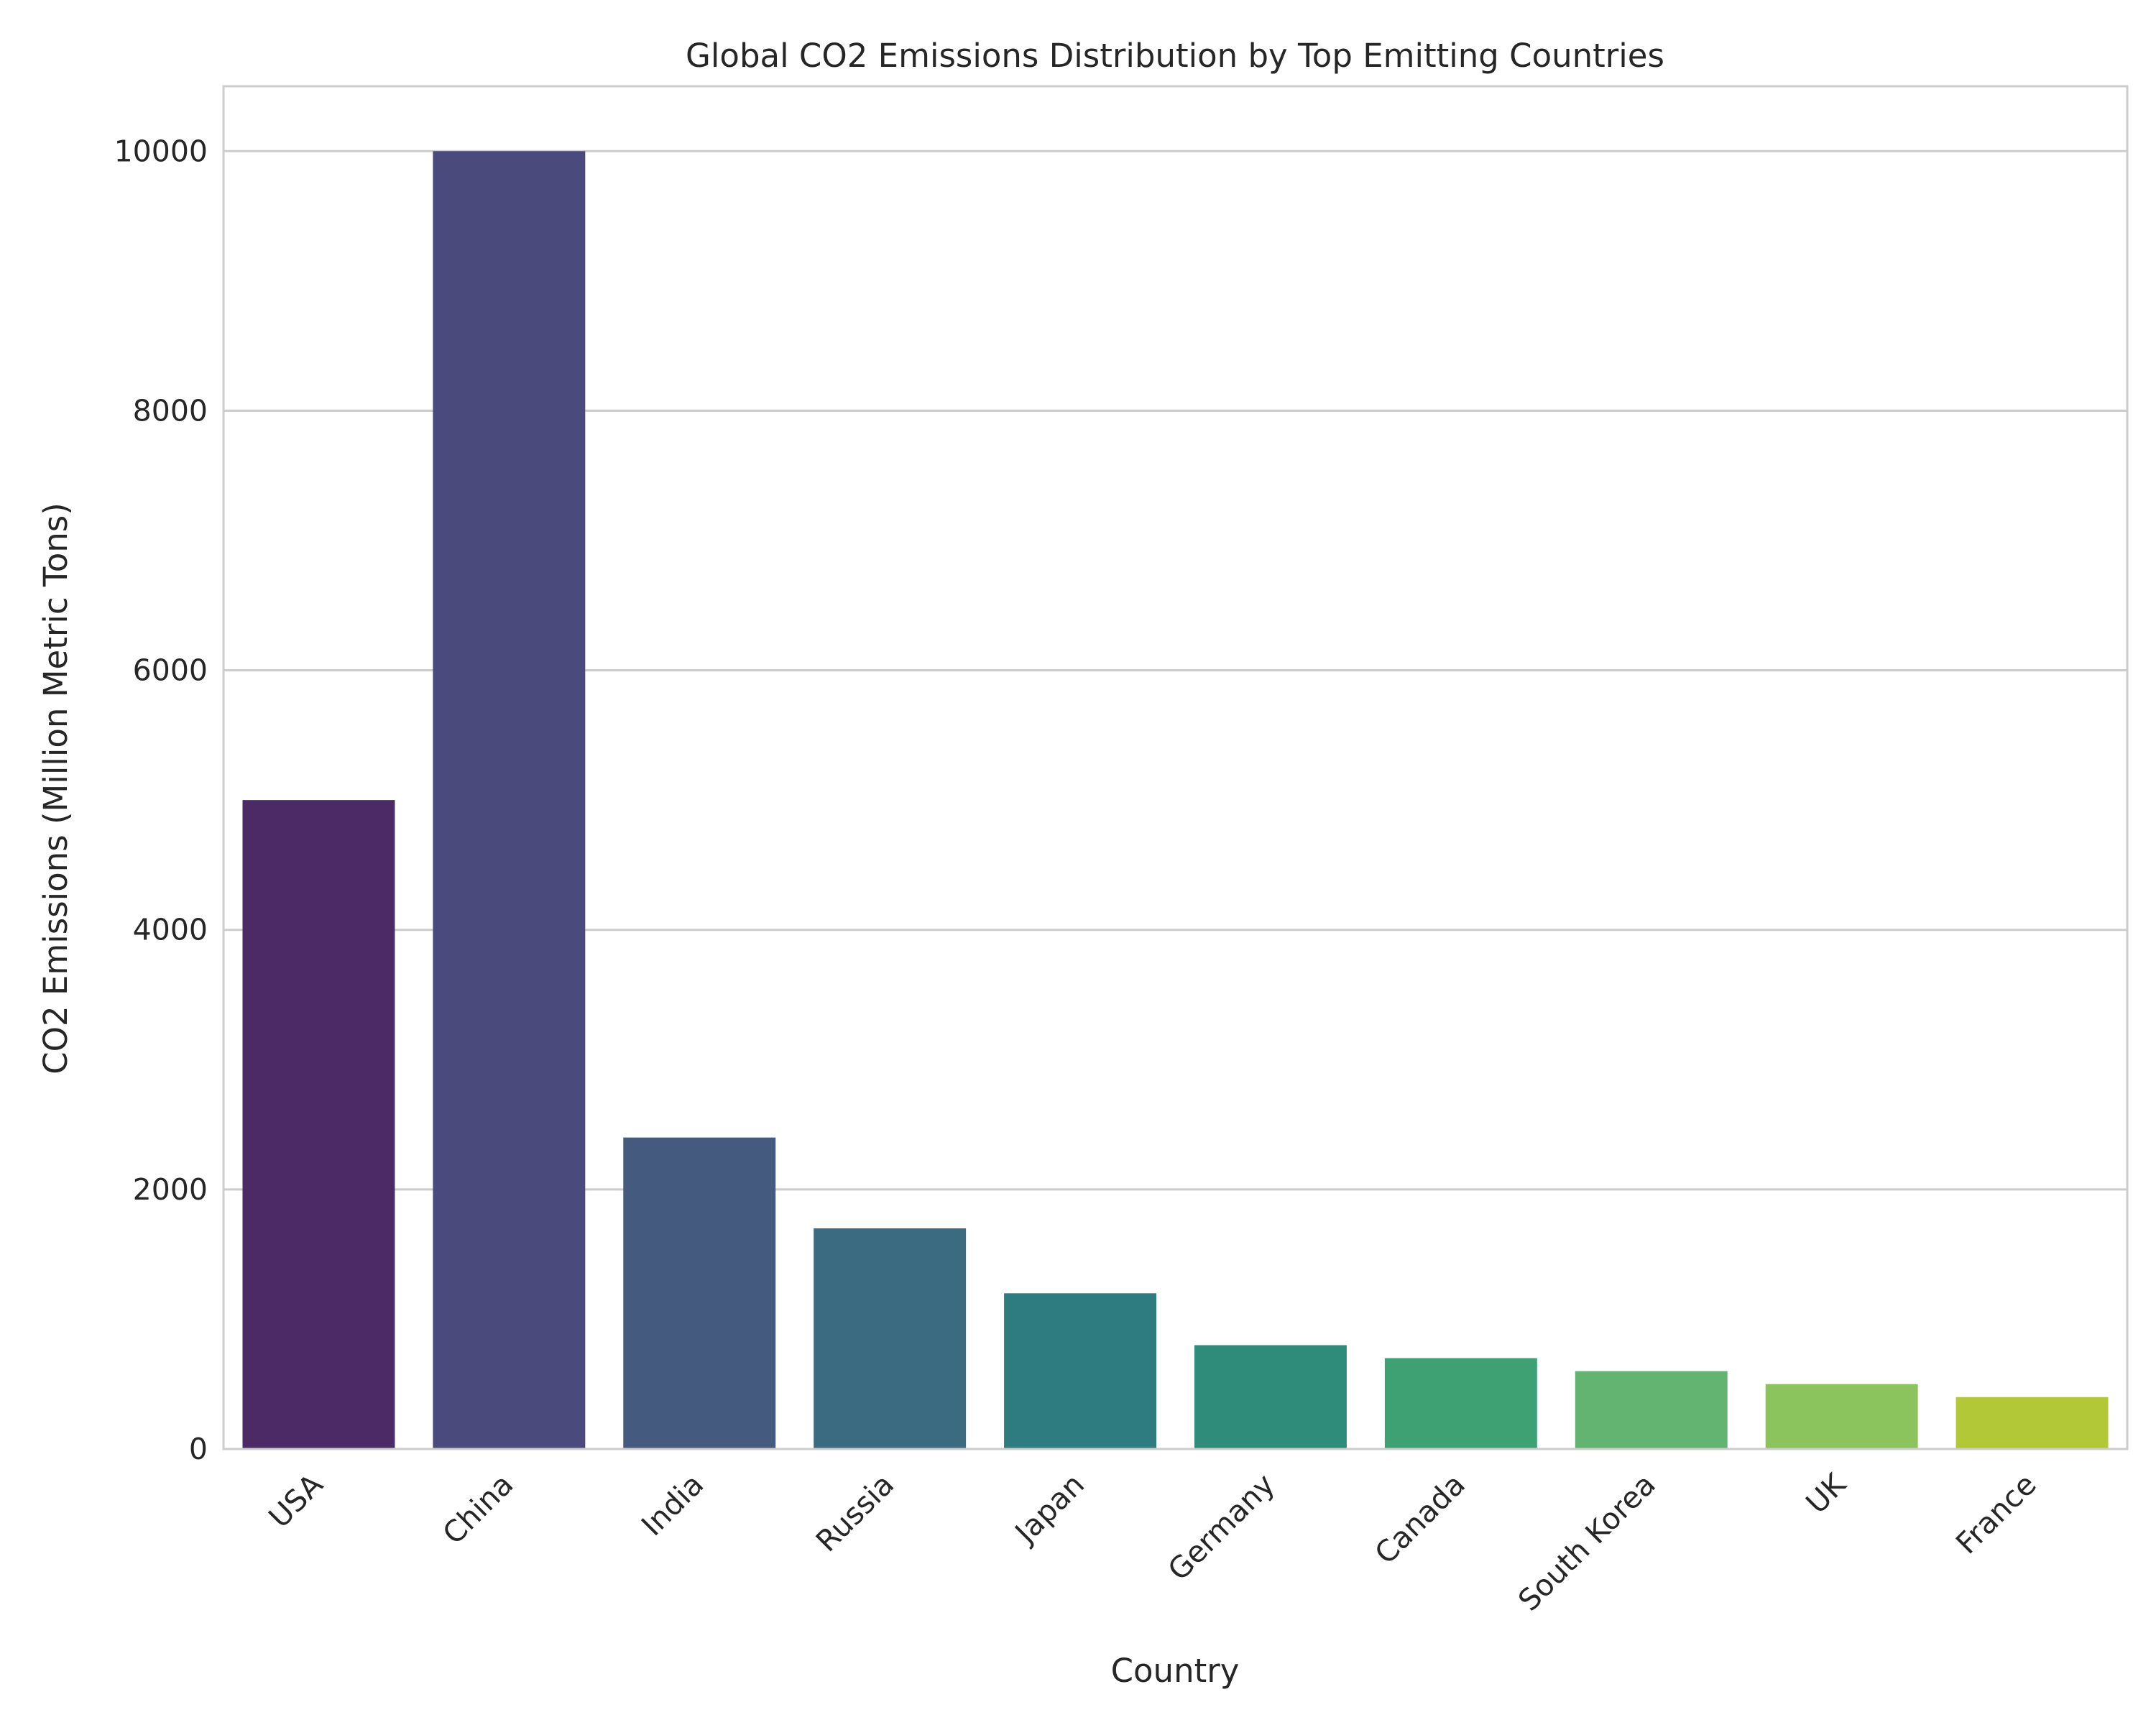 This screenshot has width=2156, height=1725. What do you see at coordinates (1080, 1371) in the screenshot?
I see `bar-japan` at bounding box center [1080, 1371].